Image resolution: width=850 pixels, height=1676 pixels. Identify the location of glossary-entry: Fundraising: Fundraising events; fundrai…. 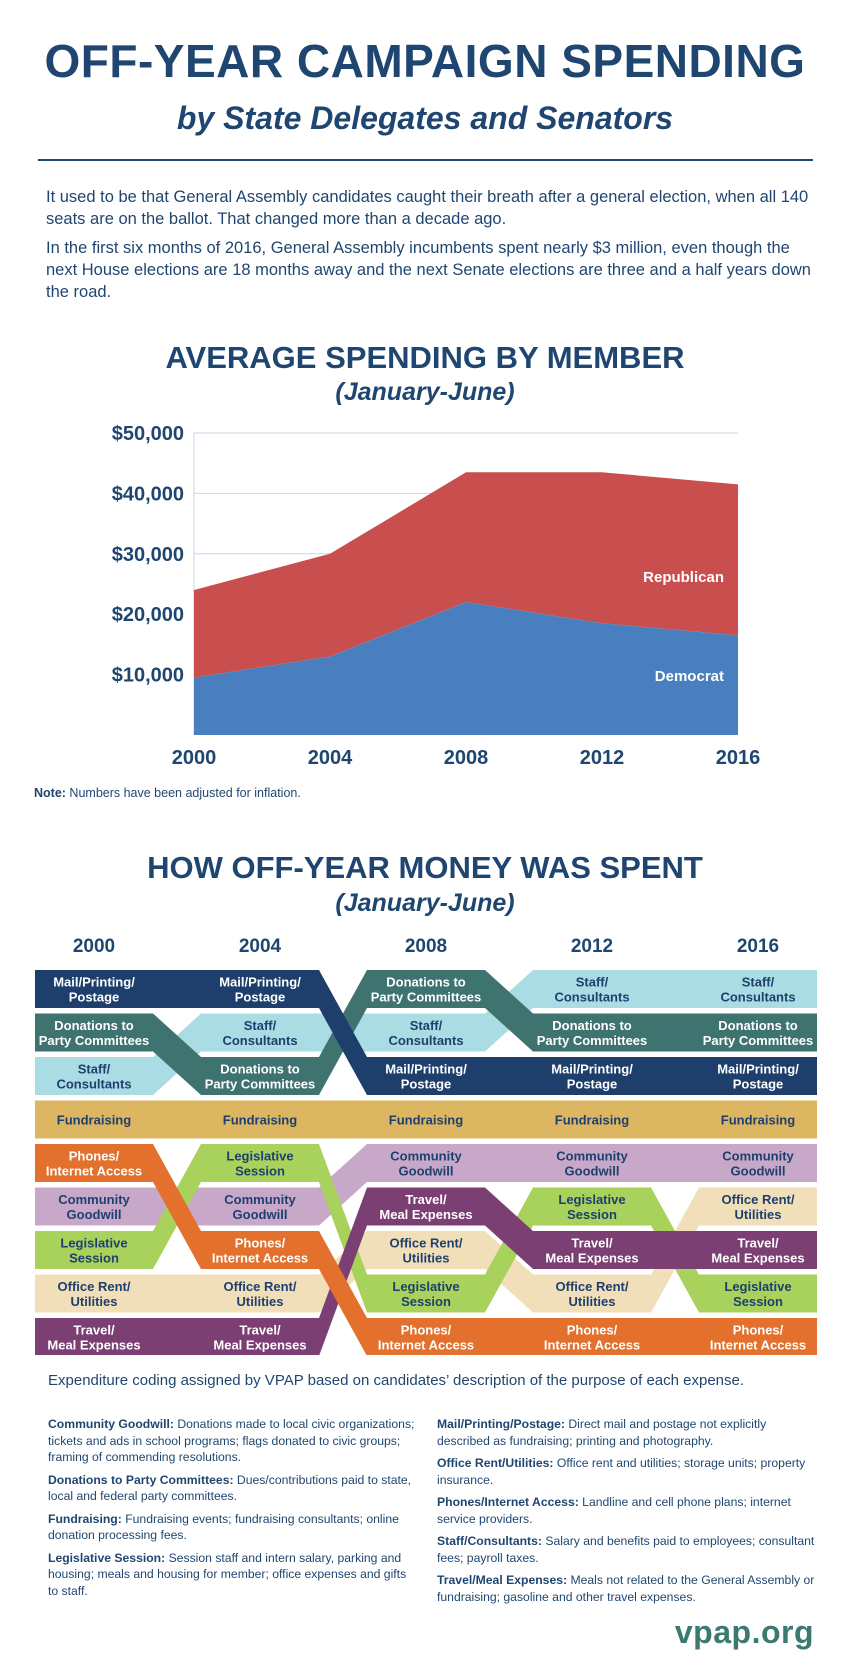
(233, 1527).